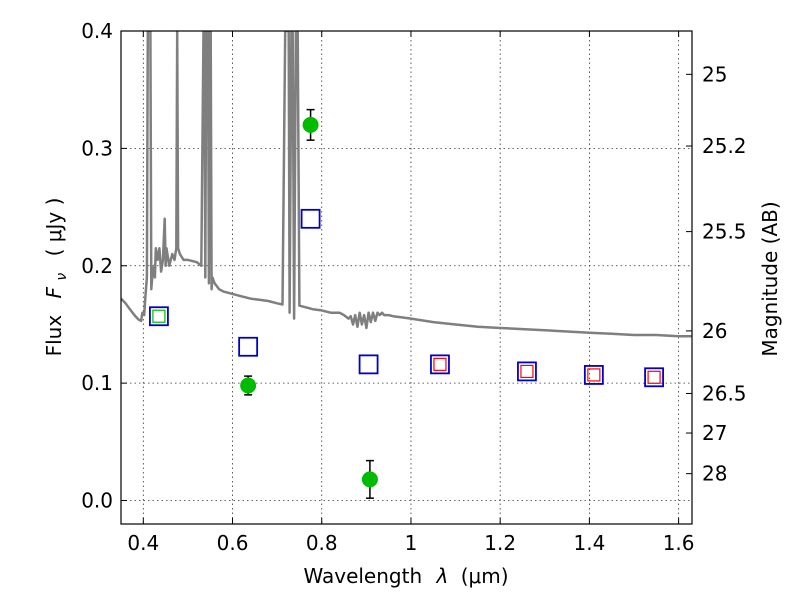 The height and width of the screenshot is (605, 800). What do you see at coordinates (233, 543) in the screenshot?
I see `x-tick-label: 0.6` at bounding box center [233, 543].